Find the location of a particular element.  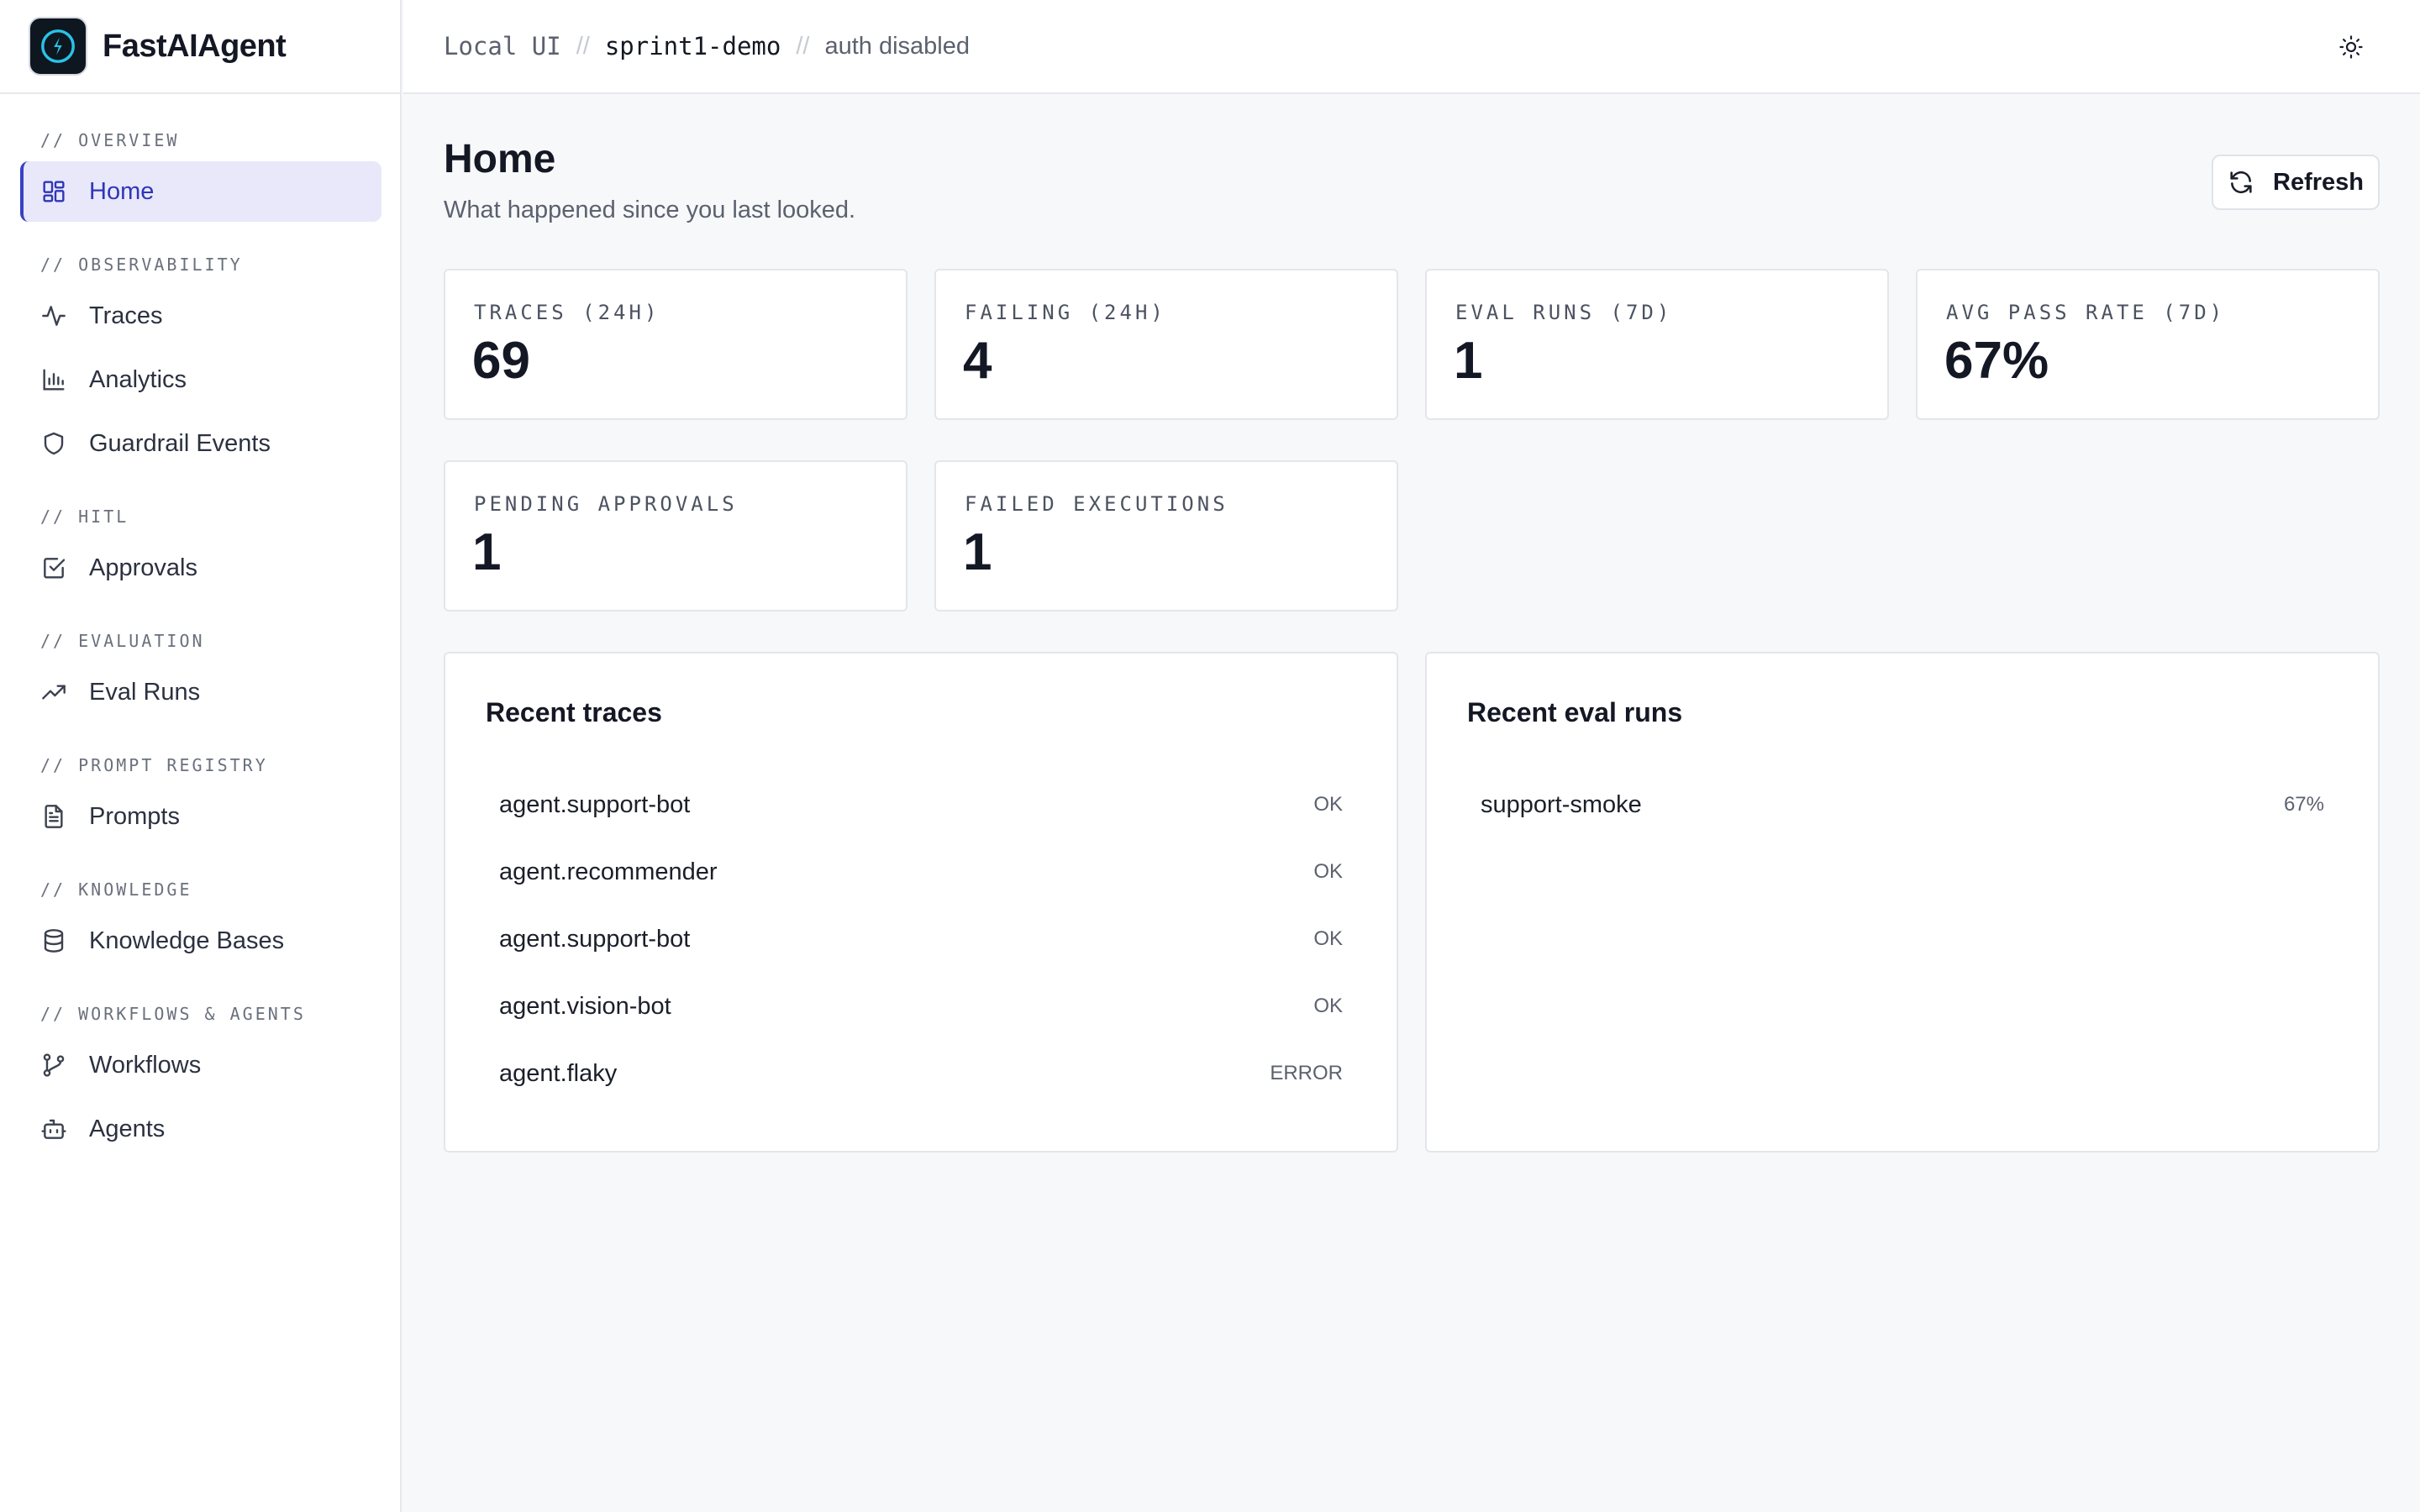

stat-card-pending-approvals: PENDING APPROVALS 1 is located at coordinates (676, 536).